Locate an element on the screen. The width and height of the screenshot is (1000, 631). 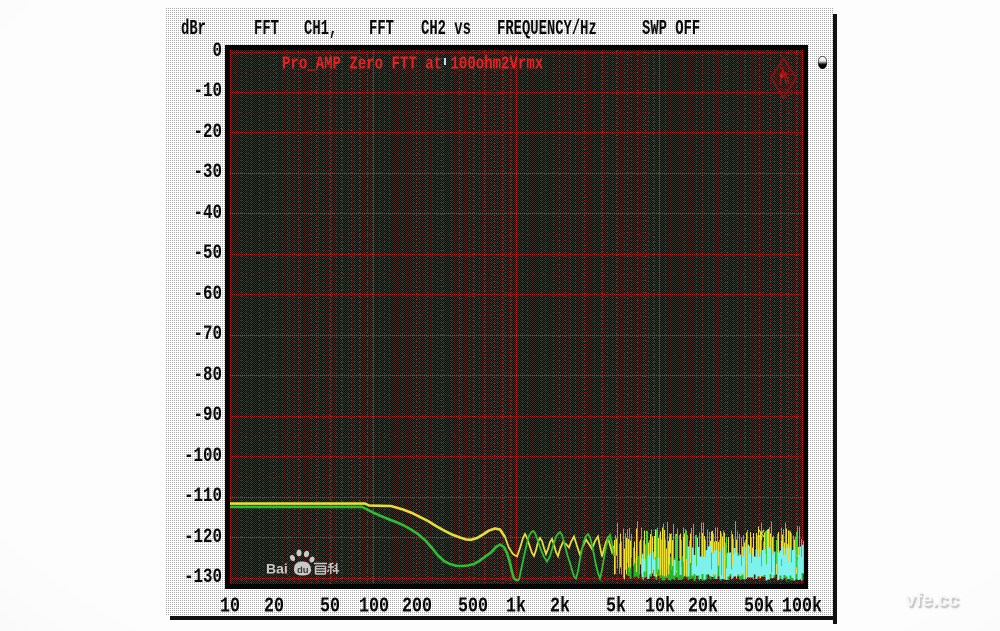
svg-text: Bai is located at coordinates (277, 569).